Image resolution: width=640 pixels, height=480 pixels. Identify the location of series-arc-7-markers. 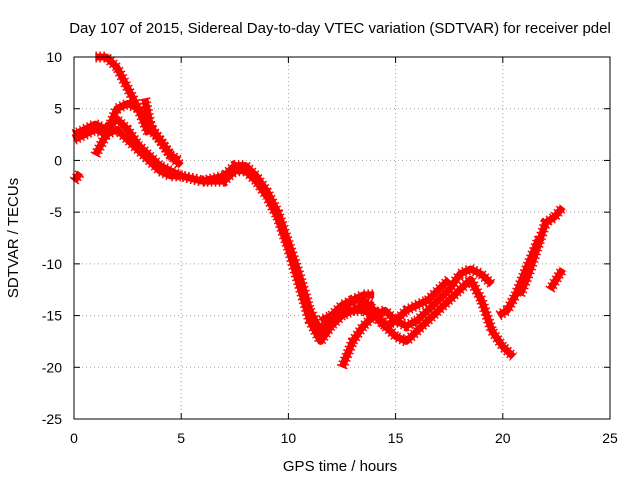
(416, 316).